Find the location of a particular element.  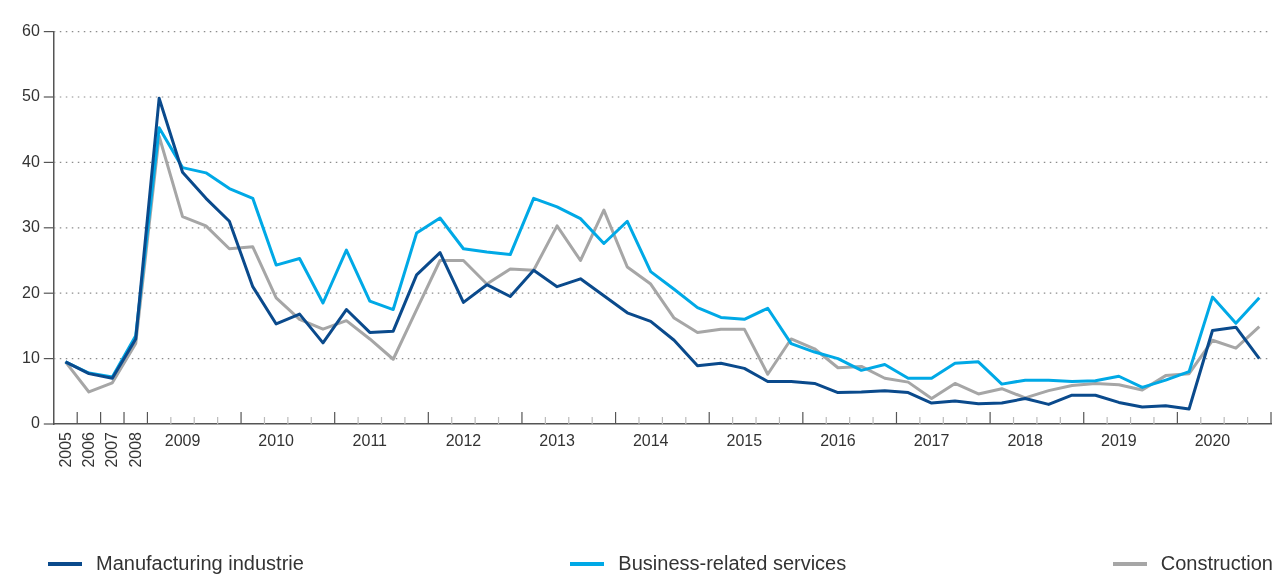

x-tick-label: 2013 is located at coordinates (557, 441).